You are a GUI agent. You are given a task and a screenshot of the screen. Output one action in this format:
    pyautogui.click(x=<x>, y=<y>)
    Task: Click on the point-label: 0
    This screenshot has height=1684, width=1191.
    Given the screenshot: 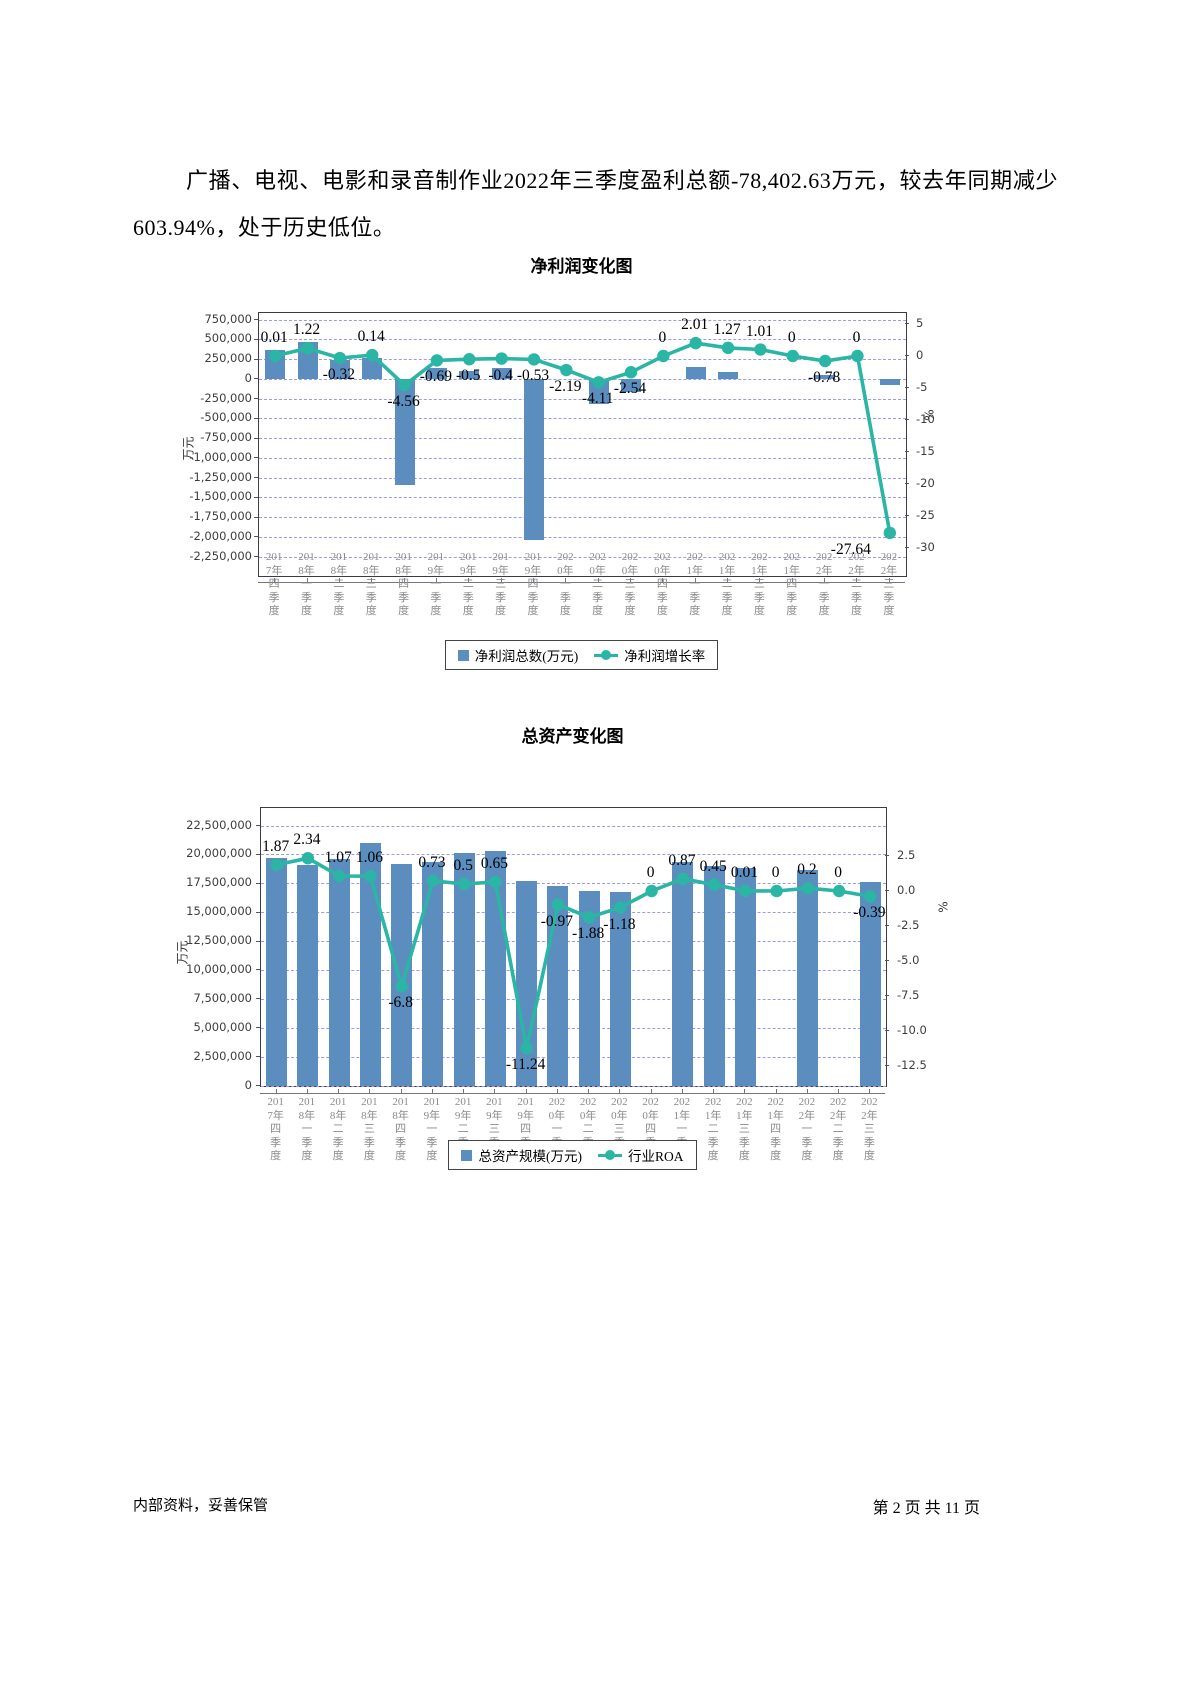 What is the action you would take?
    pyautogui.click(x=662, y=337)
    